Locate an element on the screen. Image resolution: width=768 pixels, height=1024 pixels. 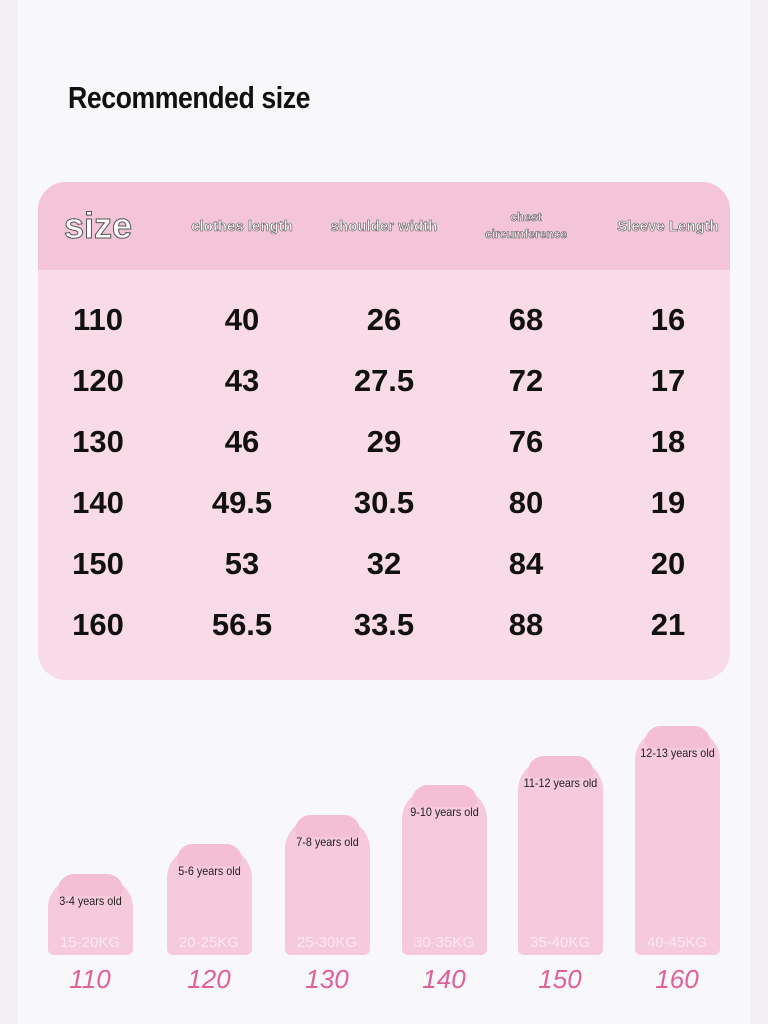
size-label: 150 is located at coordinates (560, 979).